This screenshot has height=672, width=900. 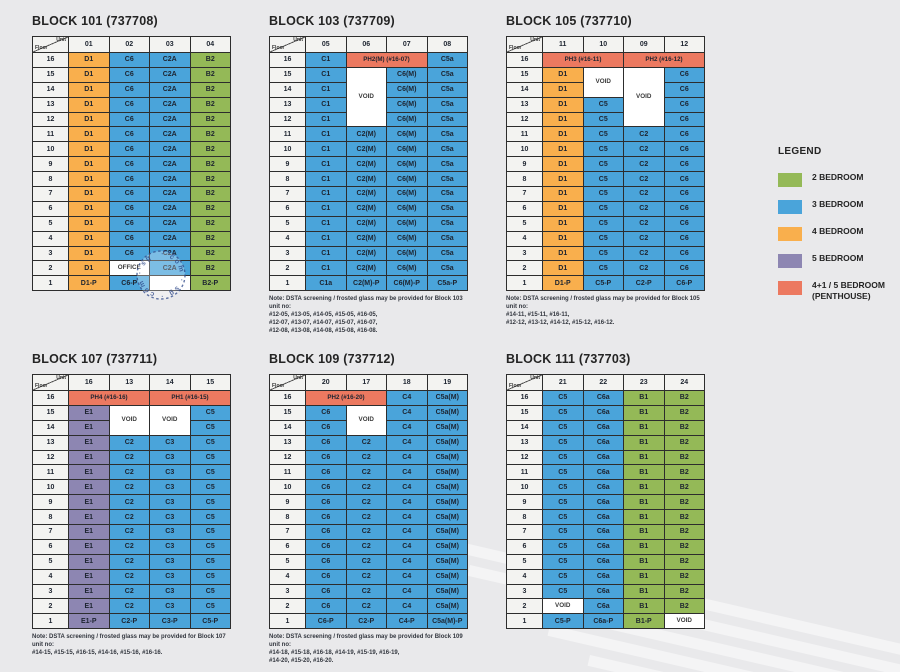 I want to click on unit-floor-corner-cell: Unit Floor, so click(x=524, y=44).